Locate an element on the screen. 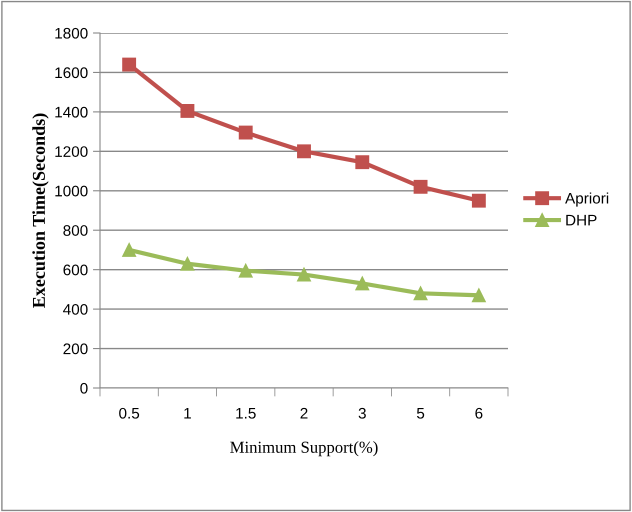 The image size is (632, 512). legend-label: Apriori is located at coordinates (586, 199).